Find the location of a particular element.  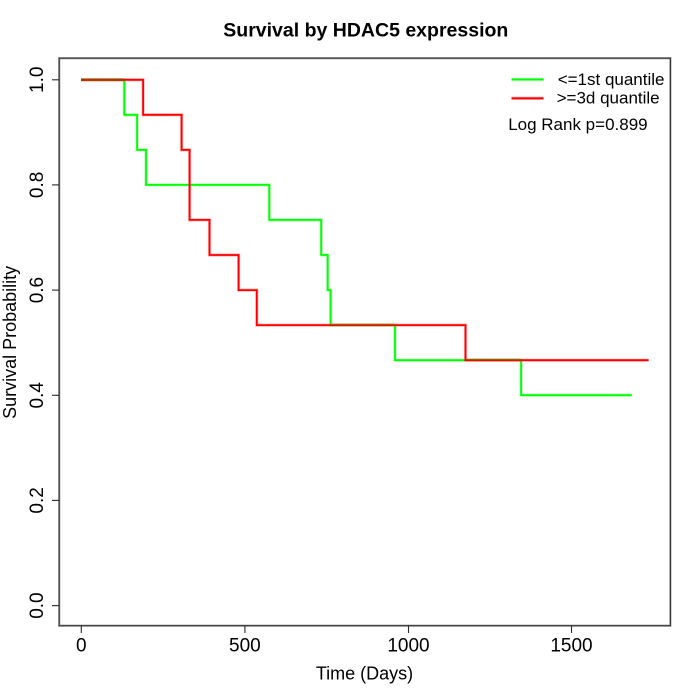

svg-text: Time (Days) is located at coordinates (364, 674).